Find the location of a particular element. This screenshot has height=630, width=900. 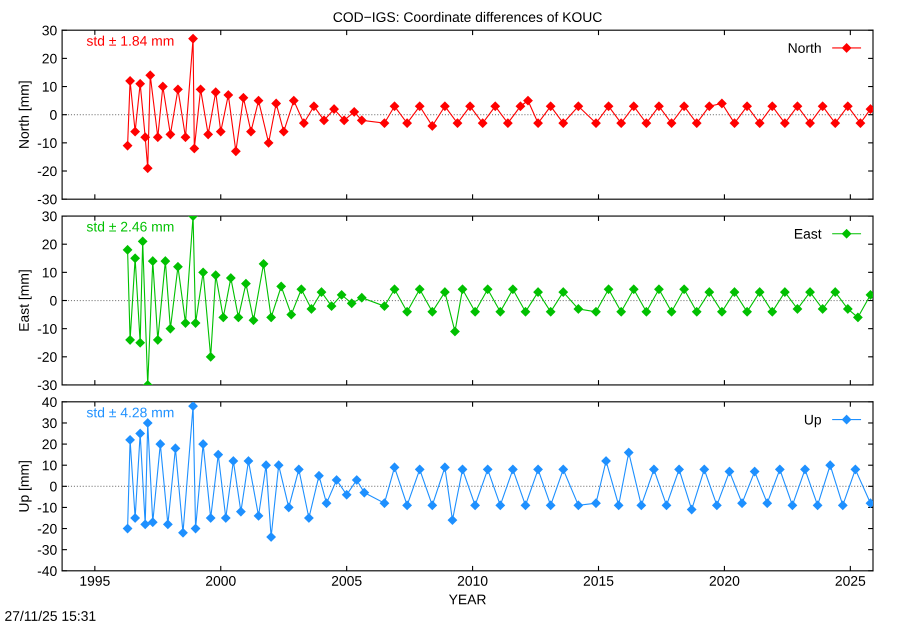

annotation: std ± 2.46 mm is located at coordinates (130, 226).